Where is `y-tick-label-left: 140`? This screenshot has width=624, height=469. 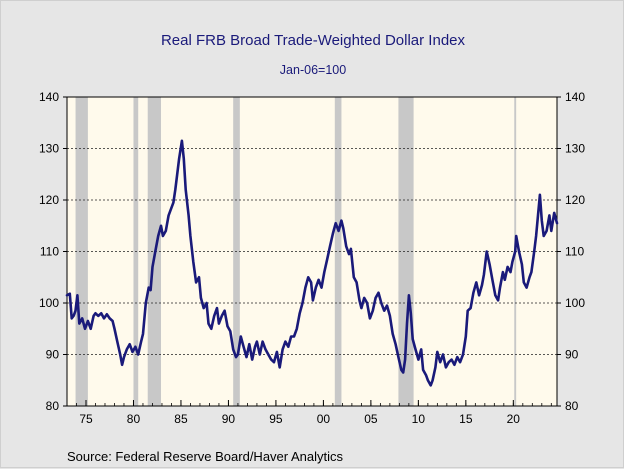 y-tick-label-left: 140 is located at coordinates (49, 97).